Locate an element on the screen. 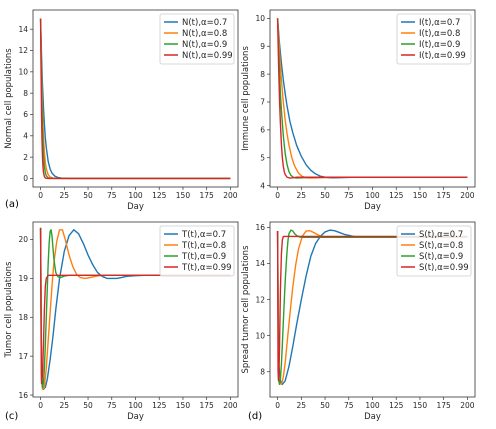 This screenshot has width=496, height=429. y-axis-label: Spread tumor cell populations is located at coordinates (246, 309).